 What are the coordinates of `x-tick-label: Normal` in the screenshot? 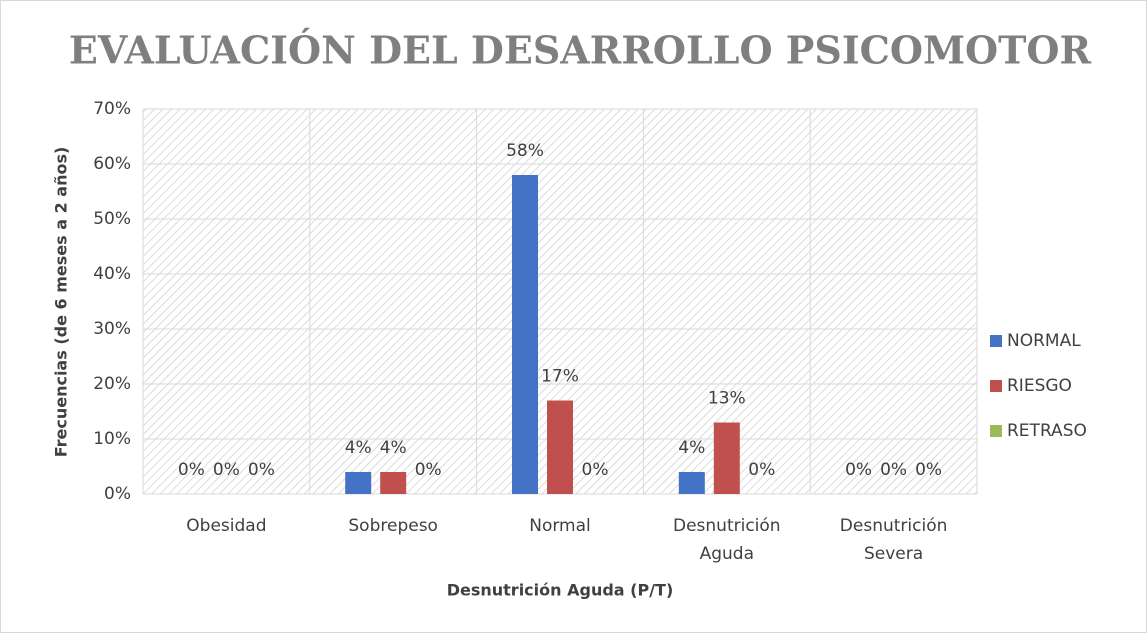 It's located at (560, 526).